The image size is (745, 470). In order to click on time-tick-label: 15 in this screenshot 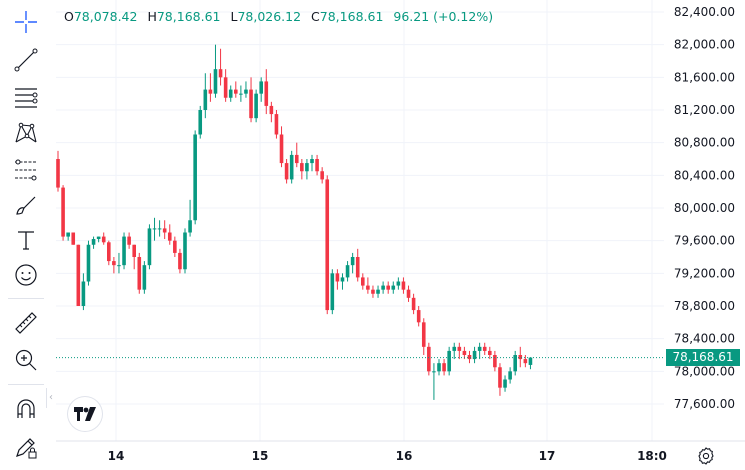, I will do `click(260, 456)`.